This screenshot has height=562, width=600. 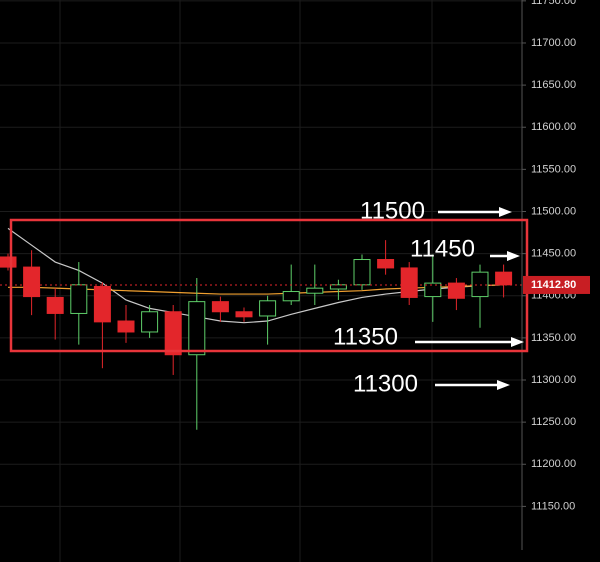 I want to click on y-tick-label: 11250.00, so click(x=553, y=422).